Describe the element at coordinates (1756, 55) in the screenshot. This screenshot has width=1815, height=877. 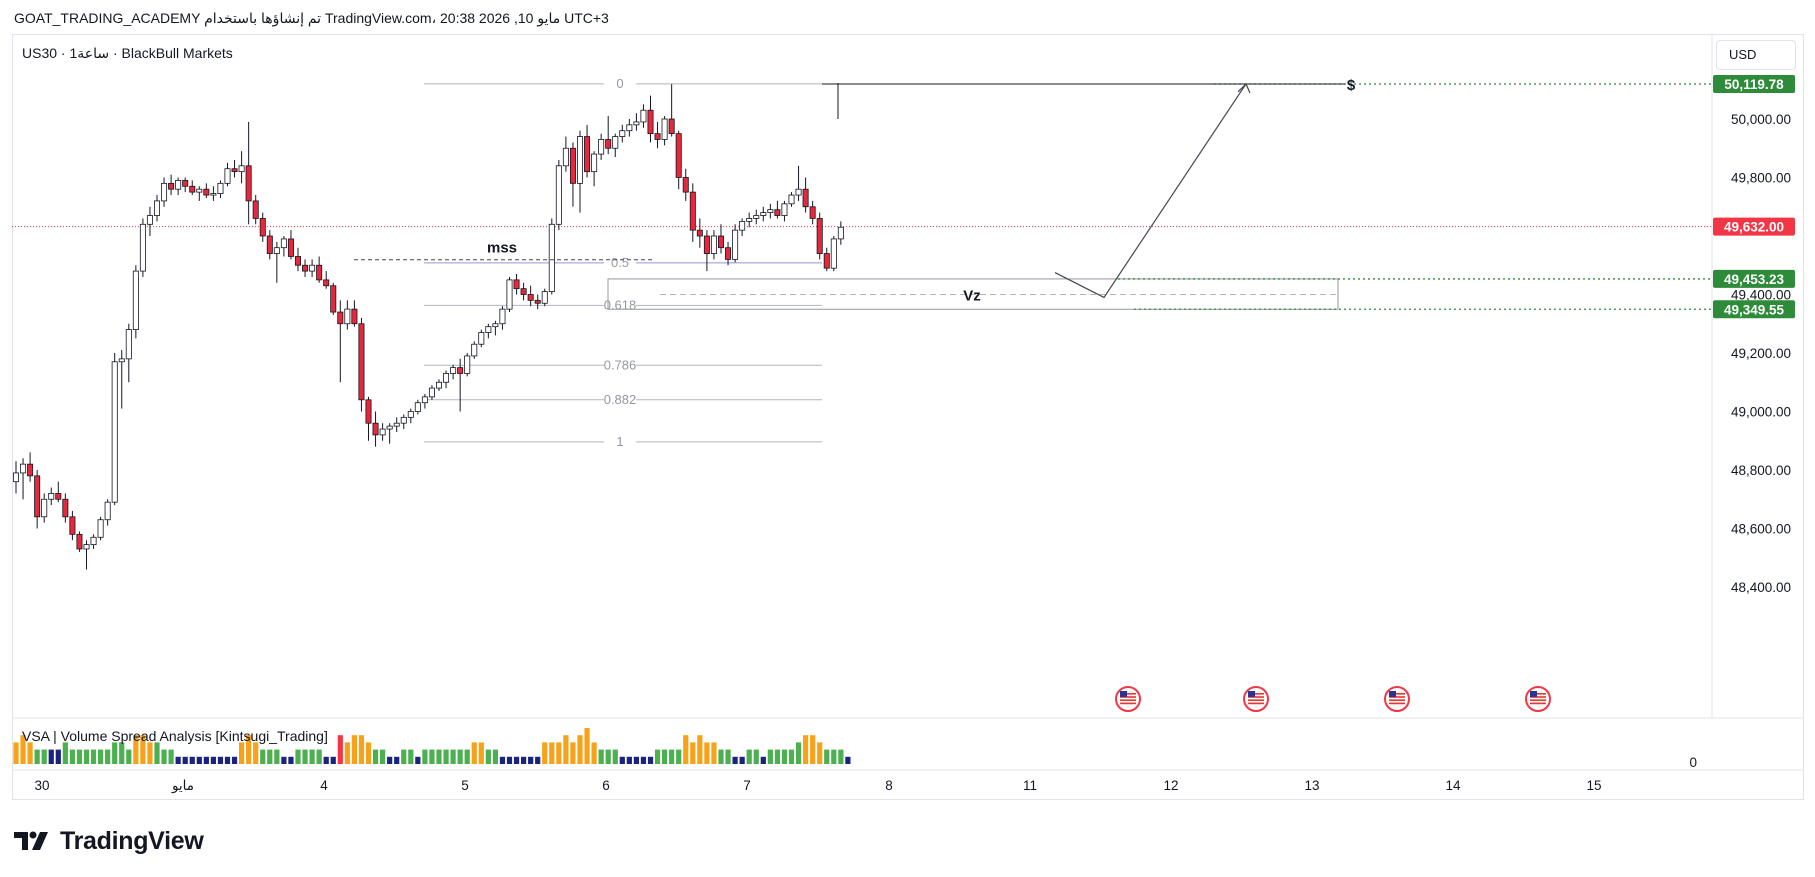
I see `currency-button: USD` at that location.